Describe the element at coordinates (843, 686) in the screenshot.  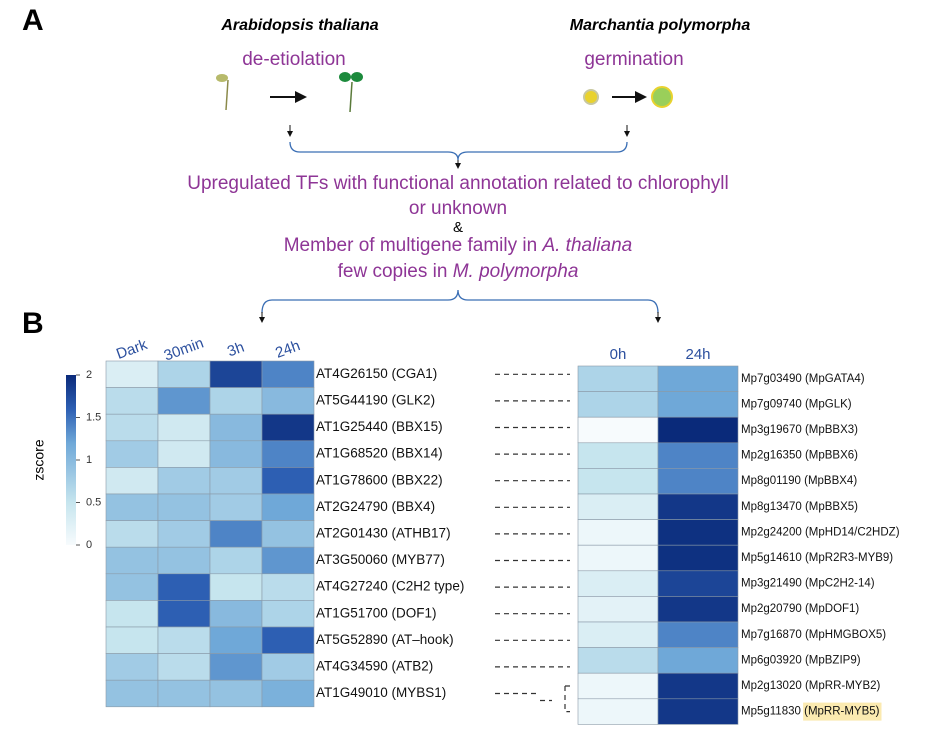
I see `gene-name: (MpRR-MYB2)` at that location.